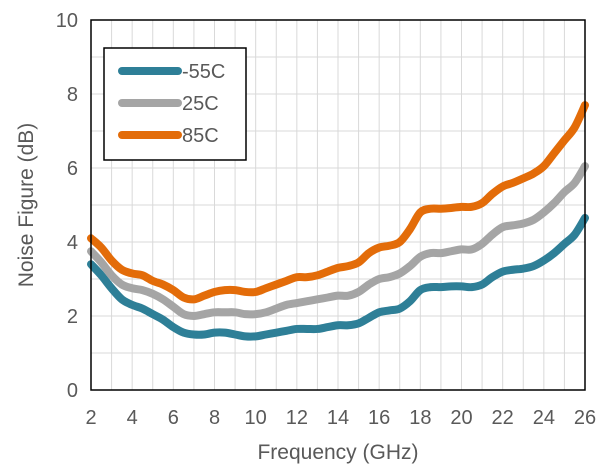  Describe the element at coordinates (72, 243) in the screenshot. I see `y-tick-label: 4` at that location.